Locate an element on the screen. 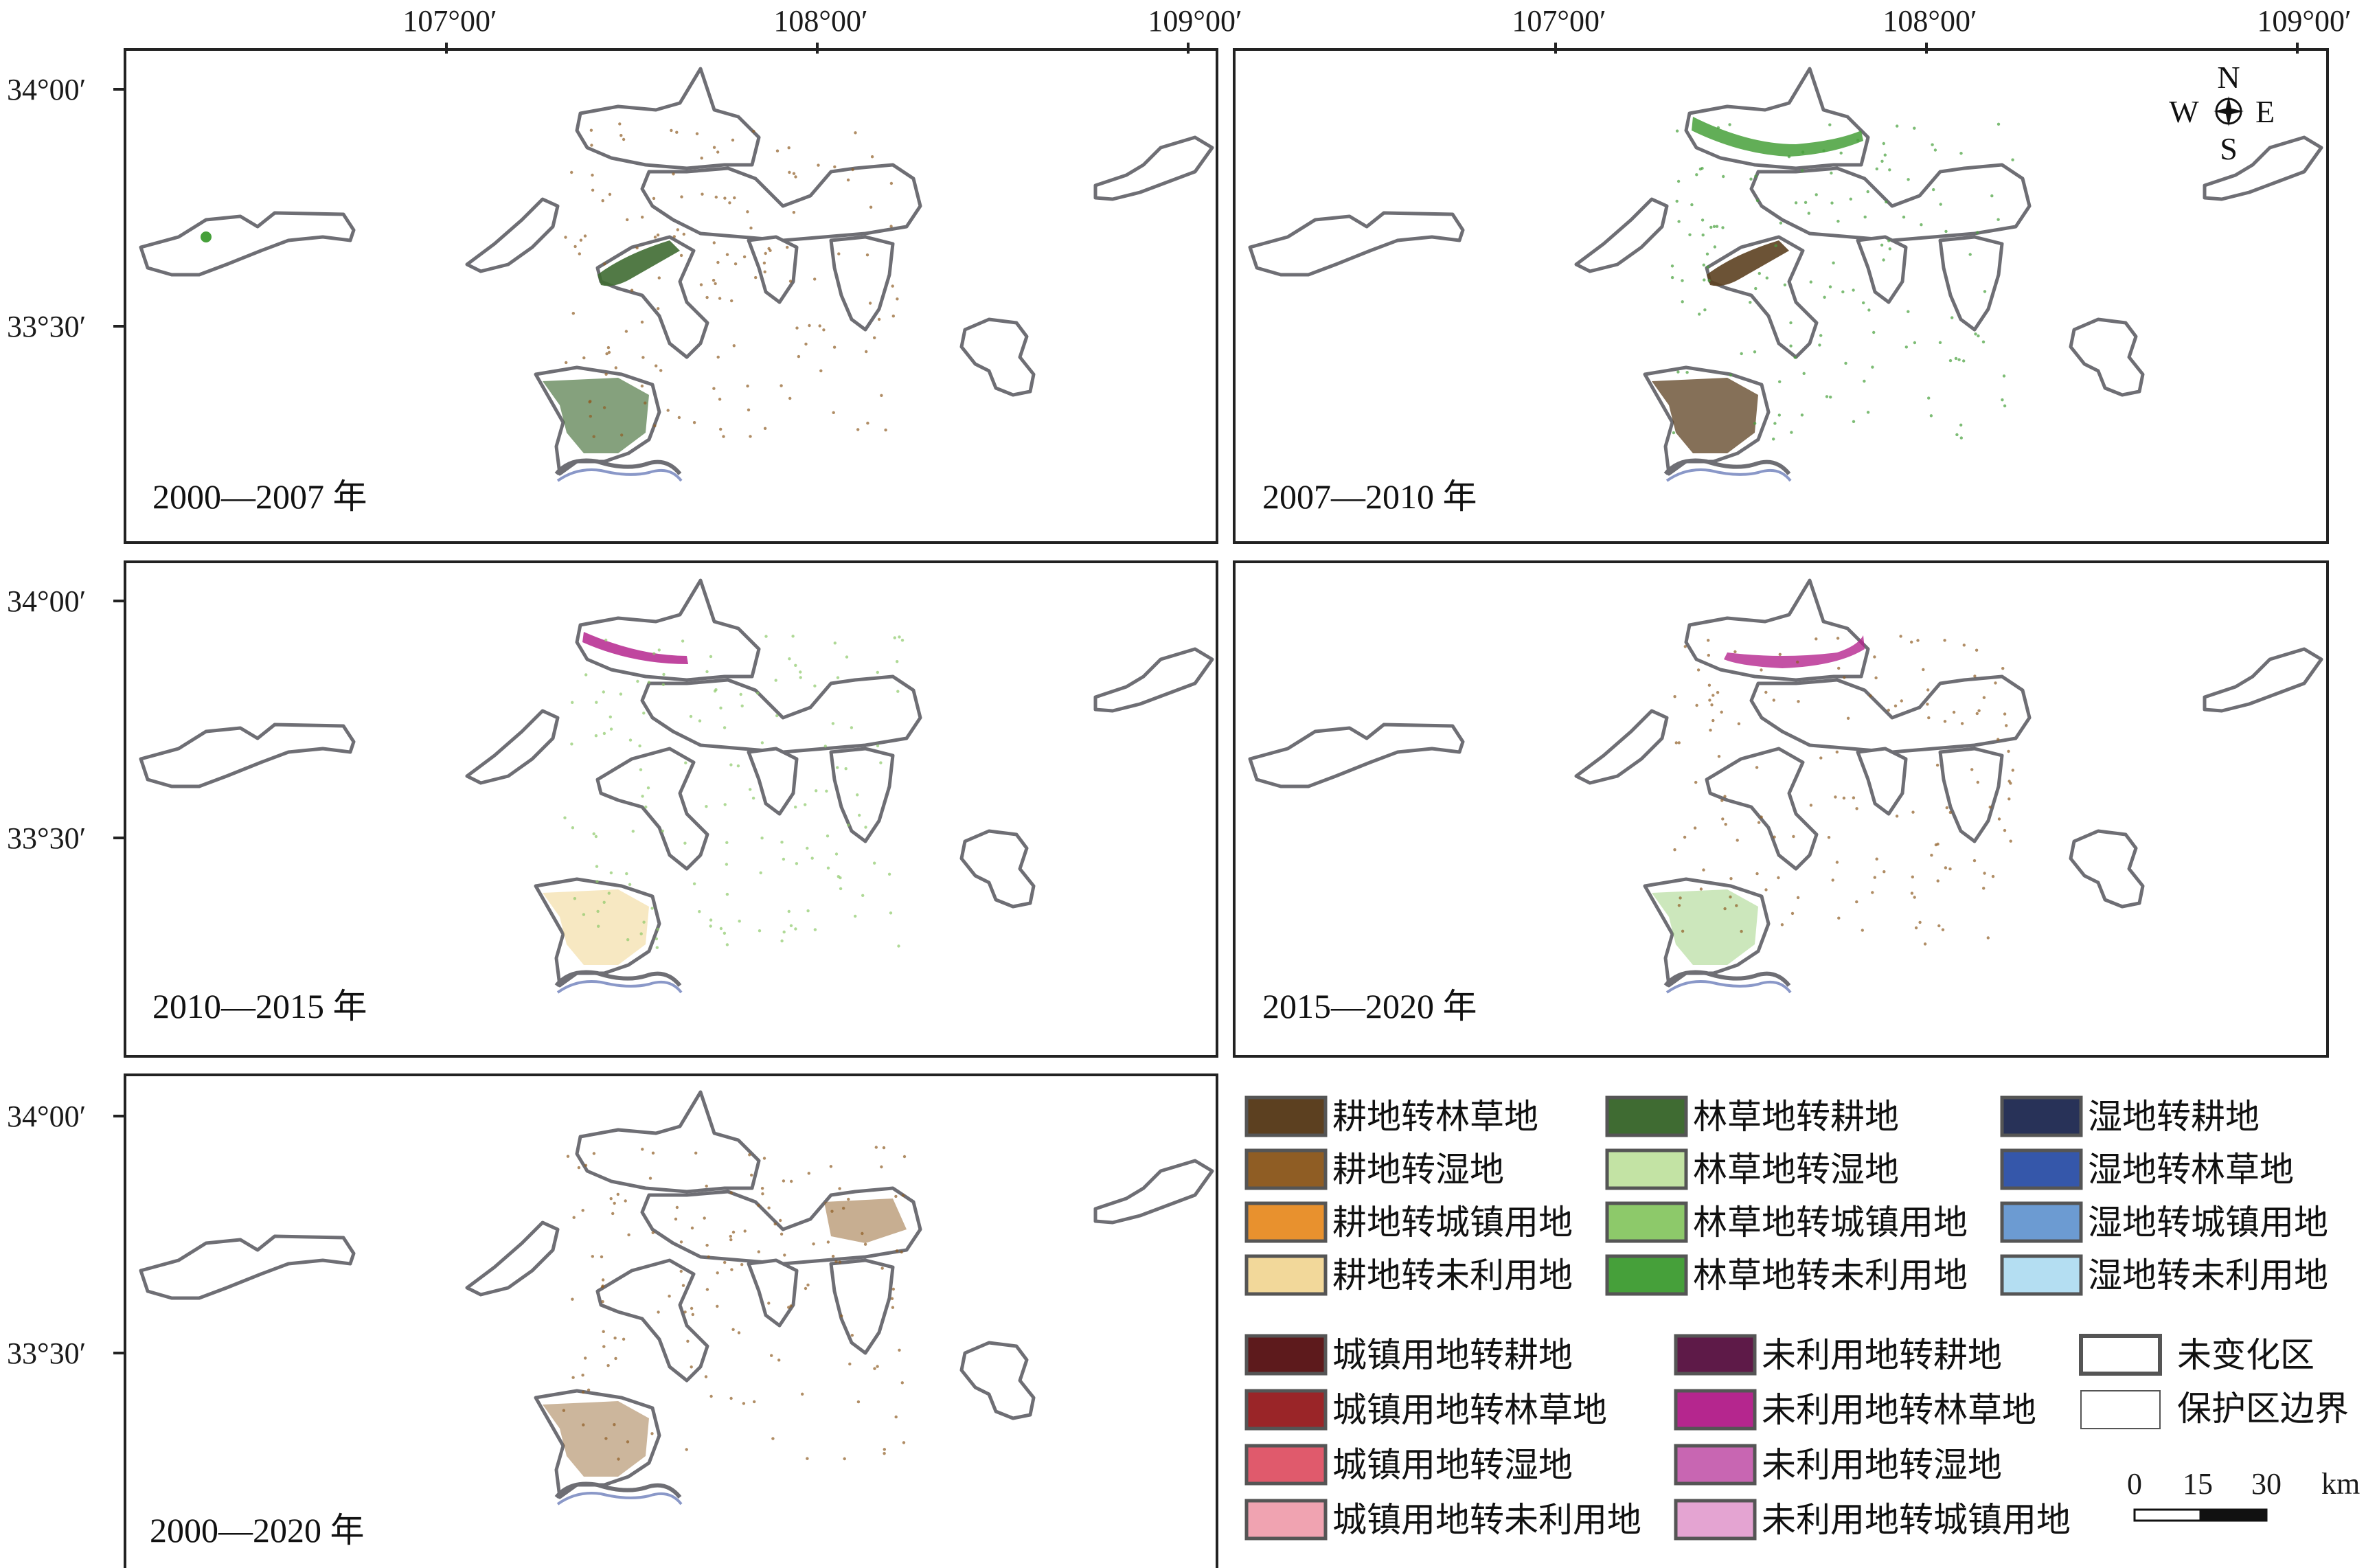 The height and width of the screenshot is (1568, 2366). lat-label-34-row2: 34°00′ is located at coordinates (46, 601).